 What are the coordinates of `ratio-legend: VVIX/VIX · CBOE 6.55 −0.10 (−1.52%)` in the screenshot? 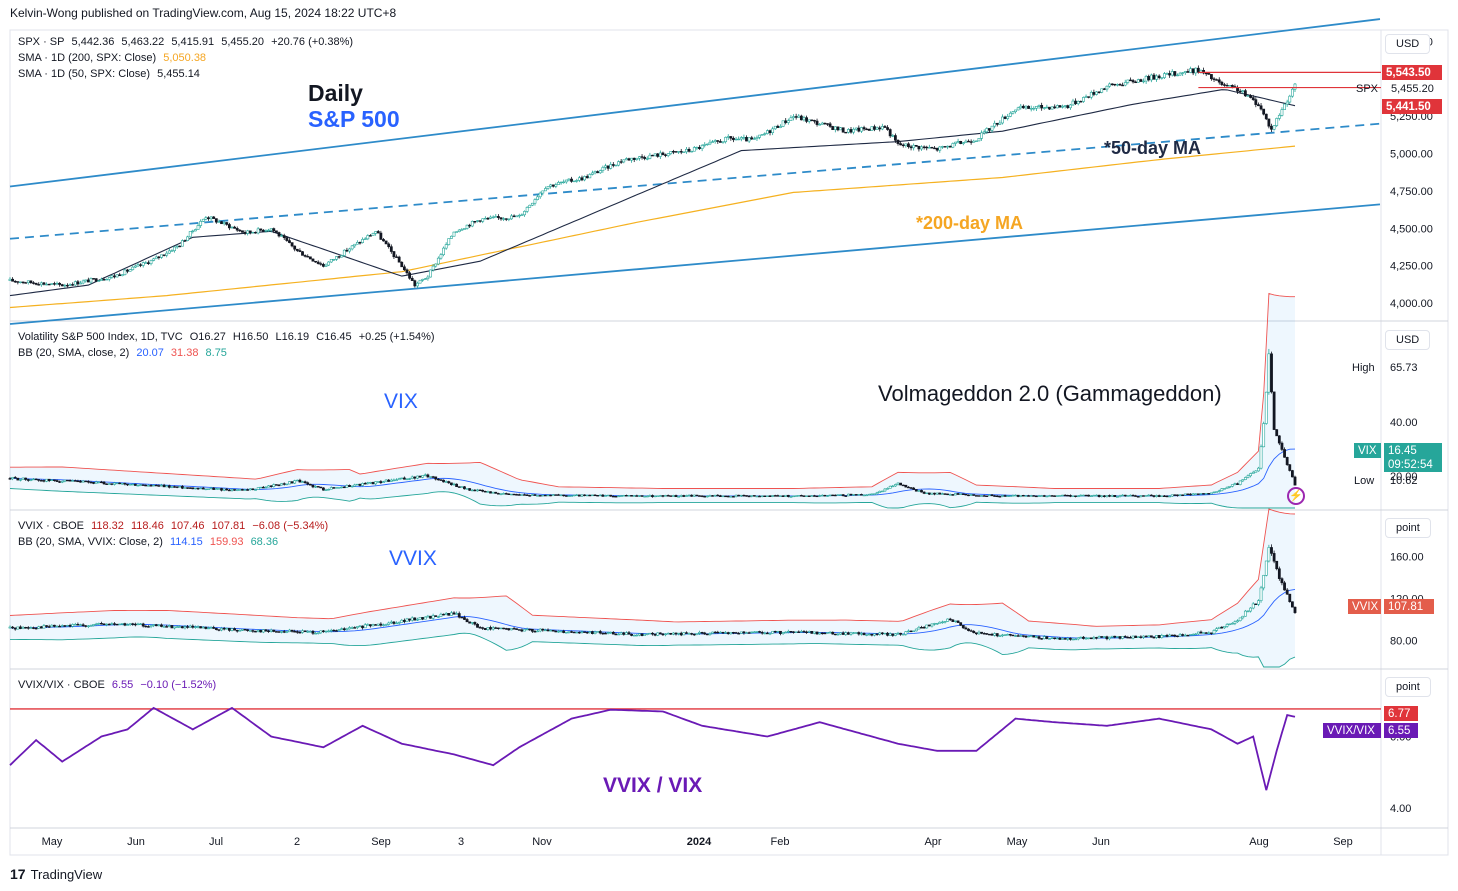 It's located at (119, 685).